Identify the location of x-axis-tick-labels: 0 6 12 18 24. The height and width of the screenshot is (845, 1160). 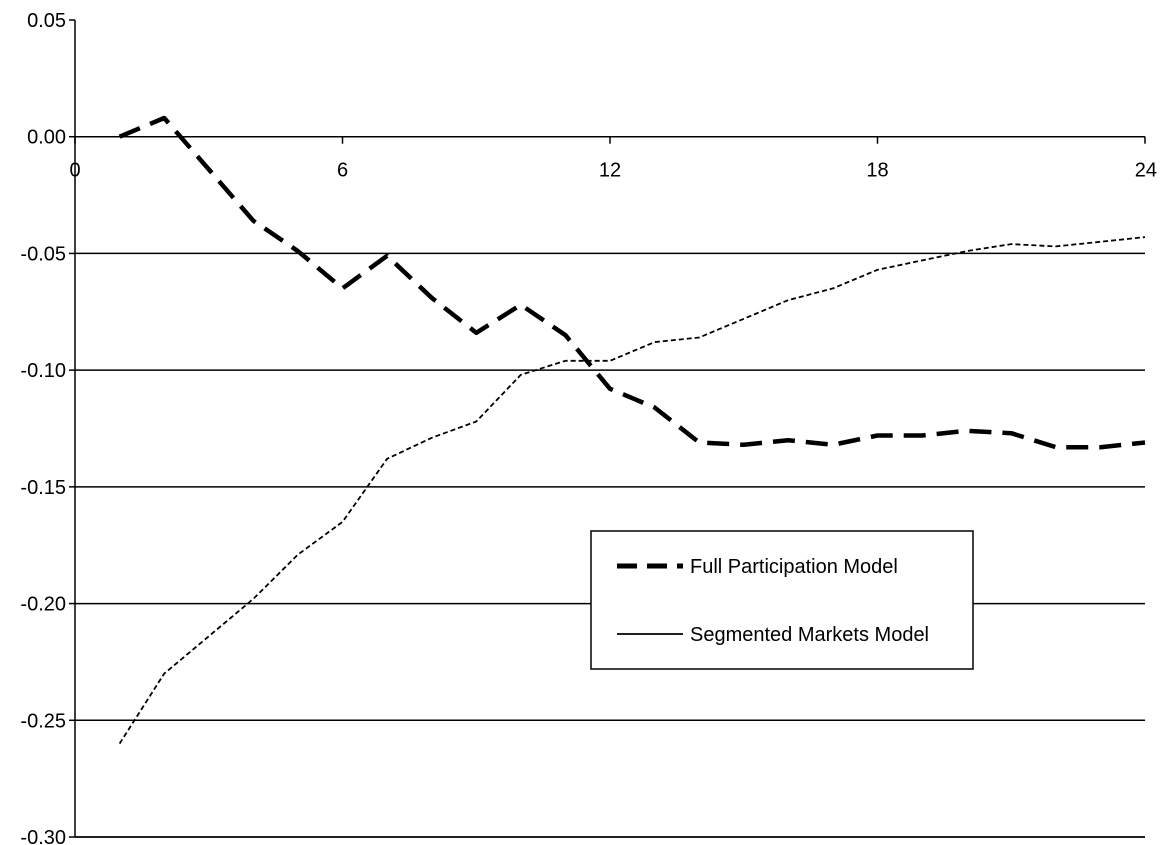
(613, 171).